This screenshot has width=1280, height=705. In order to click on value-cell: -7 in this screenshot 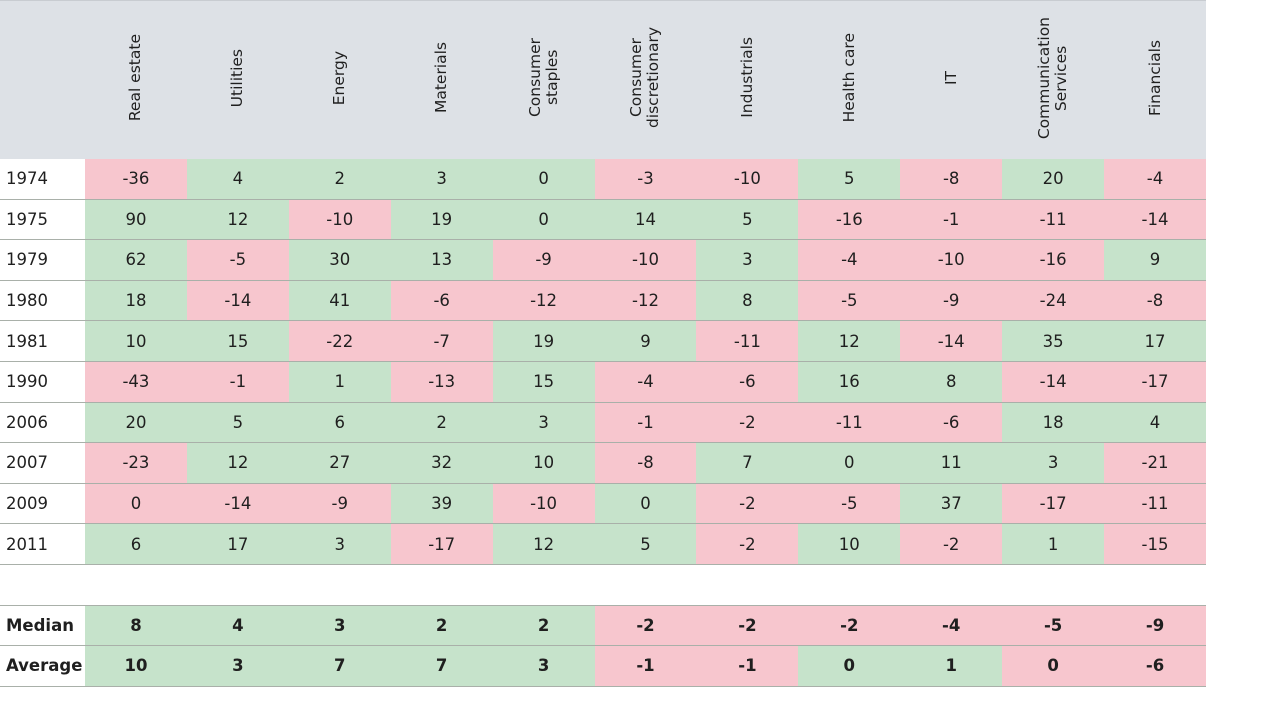, I will do `click(441, 341)`.